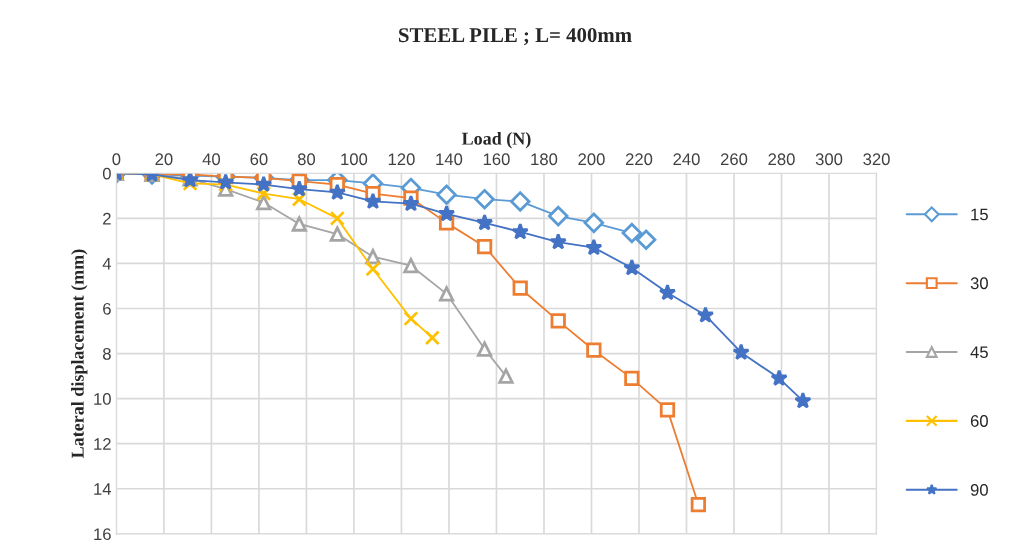 This screenshot has width=1030, height=559. What do you see at coordinates (979, 283) in the screenshot?
I see `legend-label: 30` at bounding box center [979, 283].